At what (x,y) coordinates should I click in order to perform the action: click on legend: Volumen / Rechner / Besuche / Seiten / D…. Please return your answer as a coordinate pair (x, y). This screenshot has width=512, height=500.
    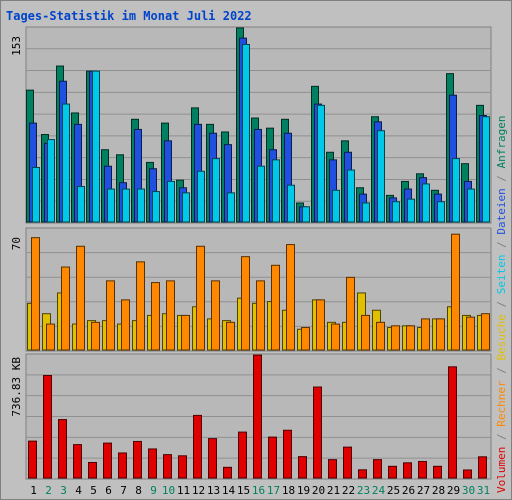
    Looking at the image, I should click on (501, 304).